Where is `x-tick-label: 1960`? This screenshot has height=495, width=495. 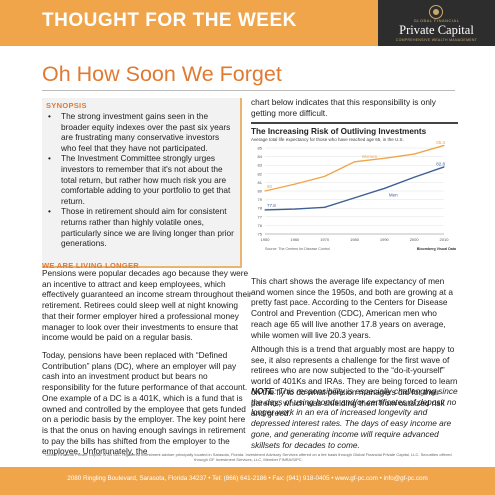 x-tick-label: 1960 is located at coordinates (295, 239).